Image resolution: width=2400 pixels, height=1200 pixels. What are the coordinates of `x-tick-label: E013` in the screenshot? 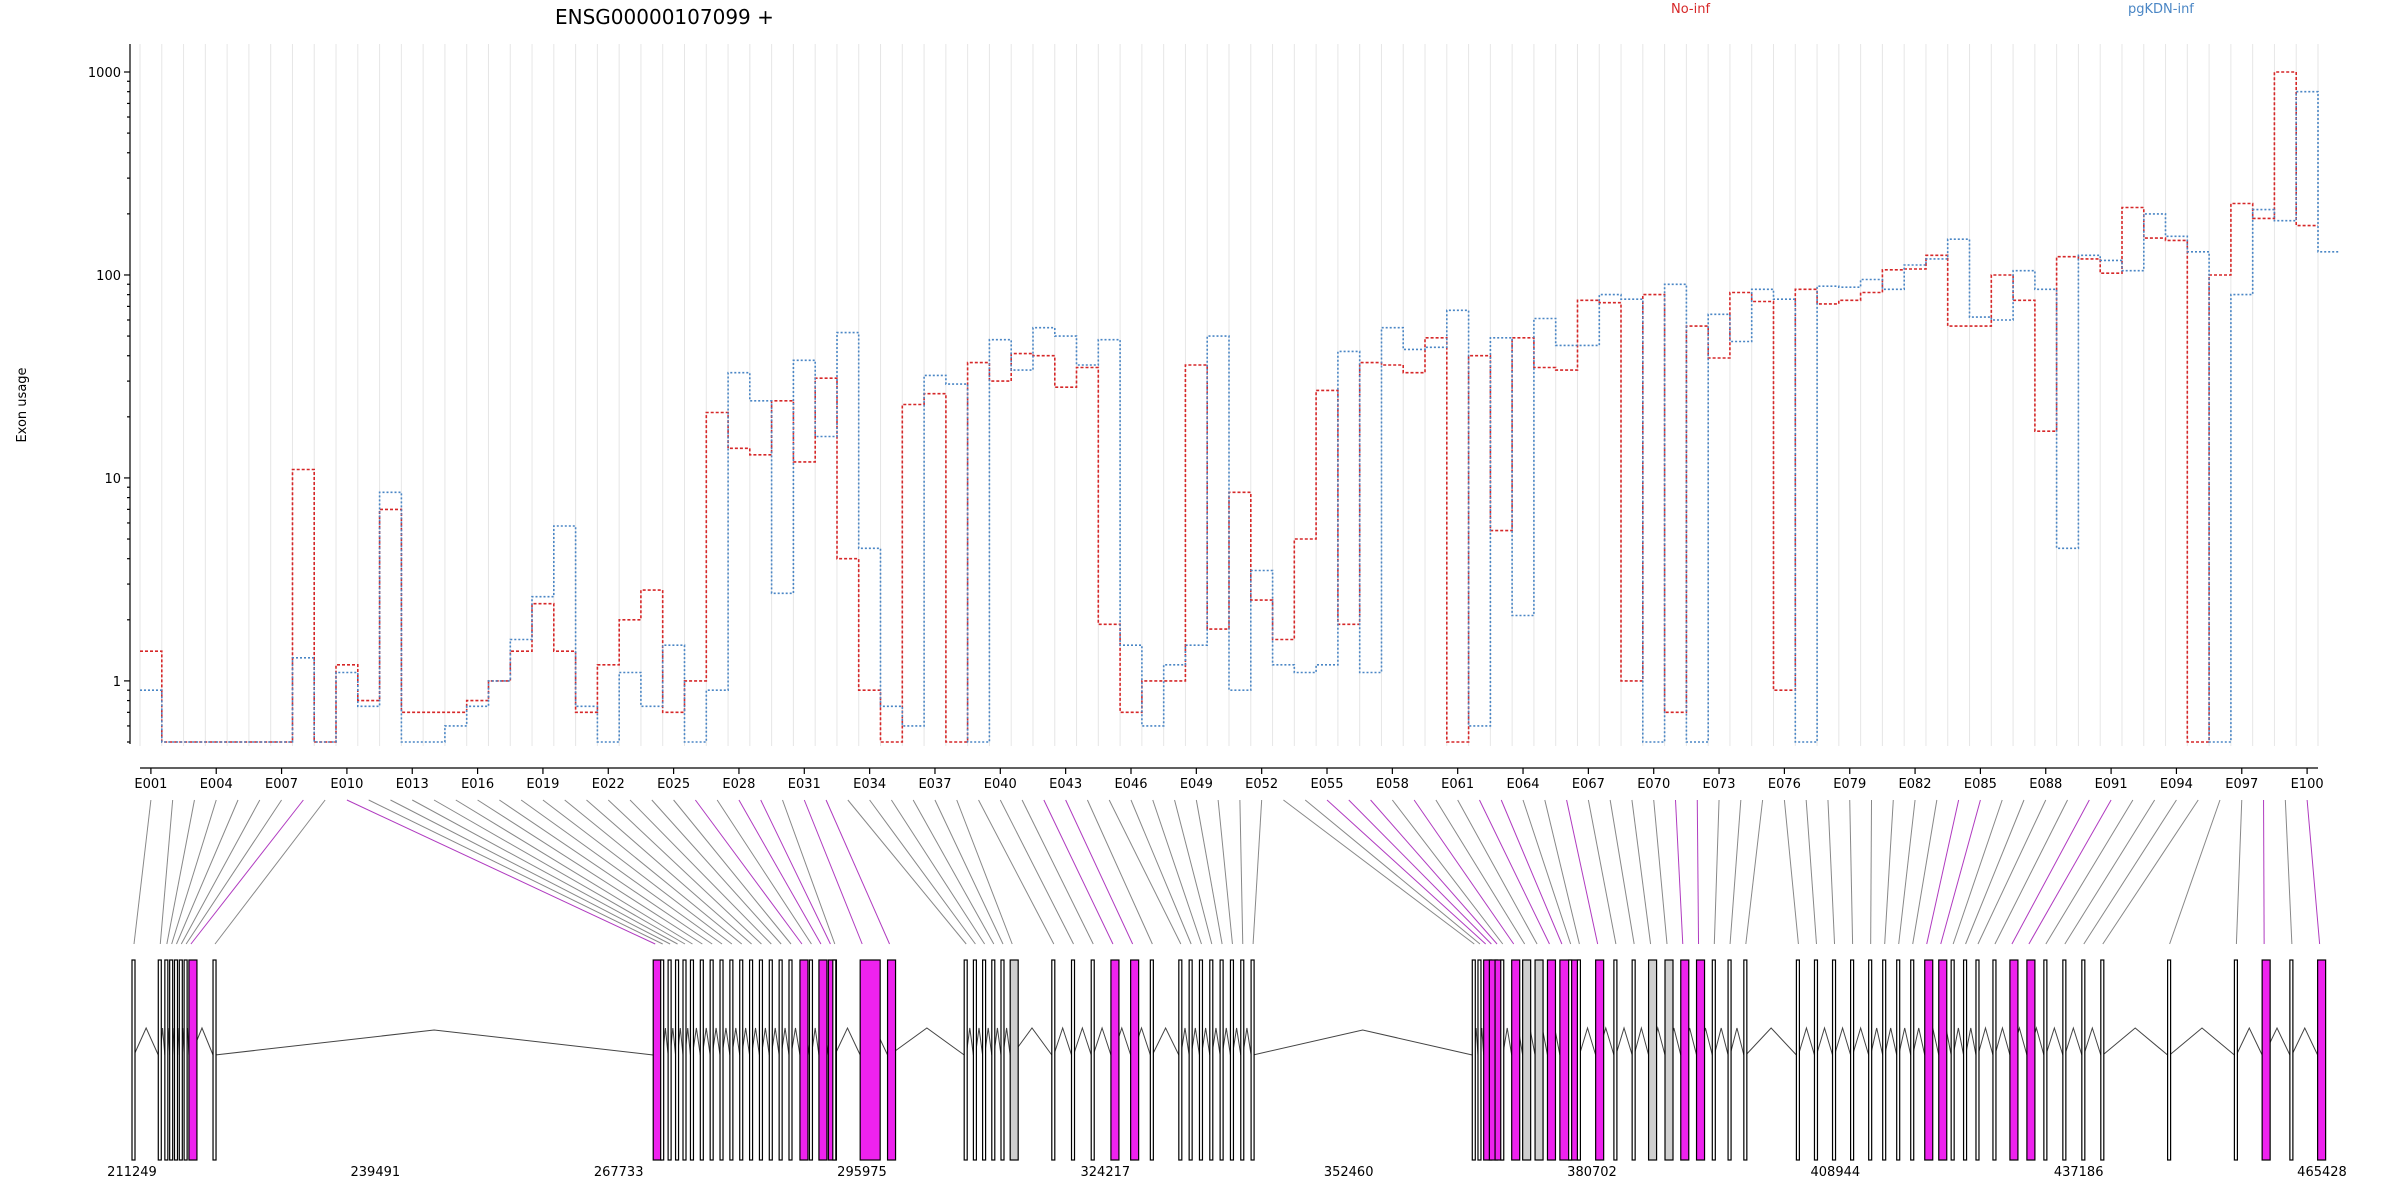 It's located at (412, 784).